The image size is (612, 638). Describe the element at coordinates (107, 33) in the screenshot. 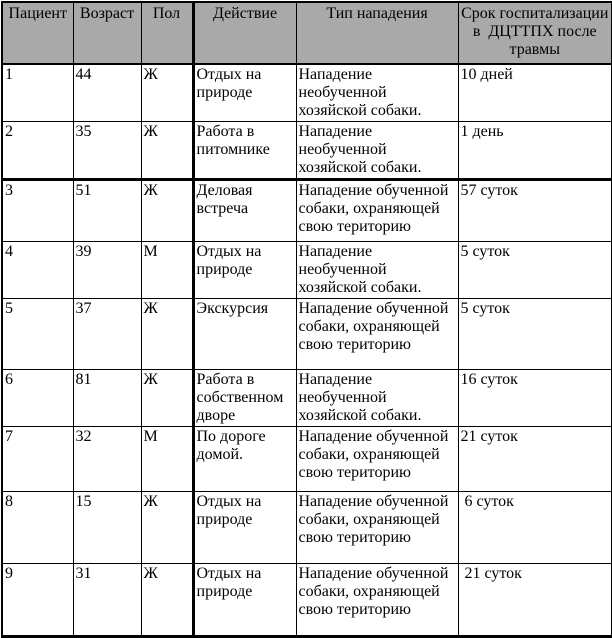

I see `header-cell-age: Возраст` at that location.